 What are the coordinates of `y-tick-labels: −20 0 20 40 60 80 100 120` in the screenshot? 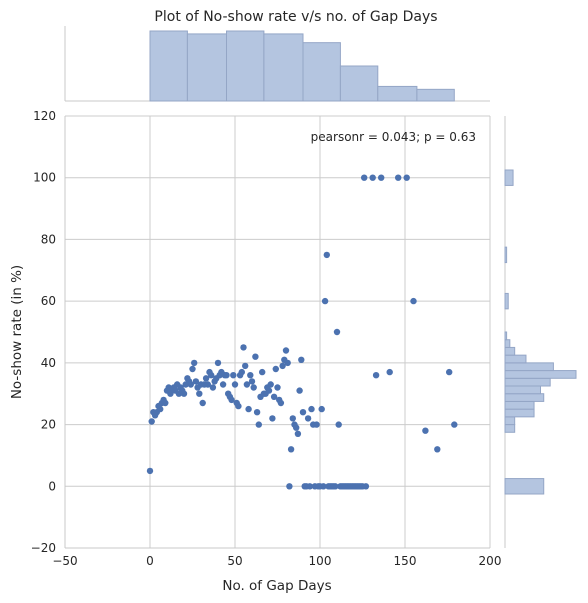 It's located at (43, 332).